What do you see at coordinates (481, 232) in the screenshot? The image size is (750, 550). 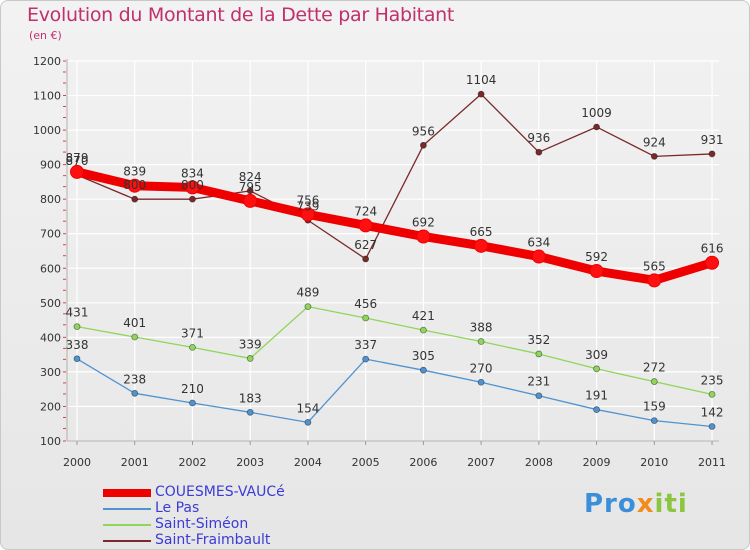 I see `data-label: 665` at bounding box center [481, 232].